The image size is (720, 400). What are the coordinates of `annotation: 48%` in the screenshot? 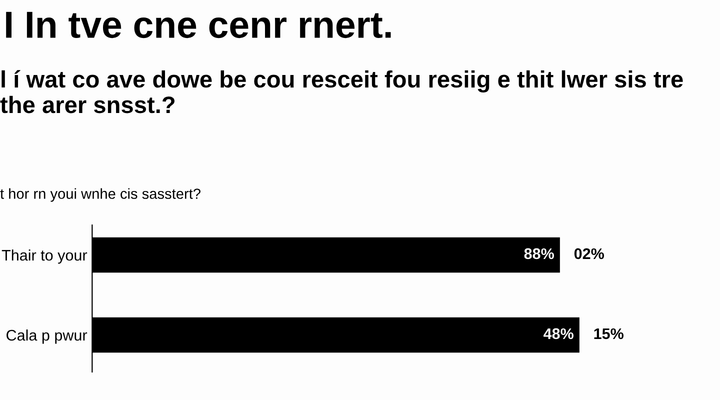 It's located at (559, 334).